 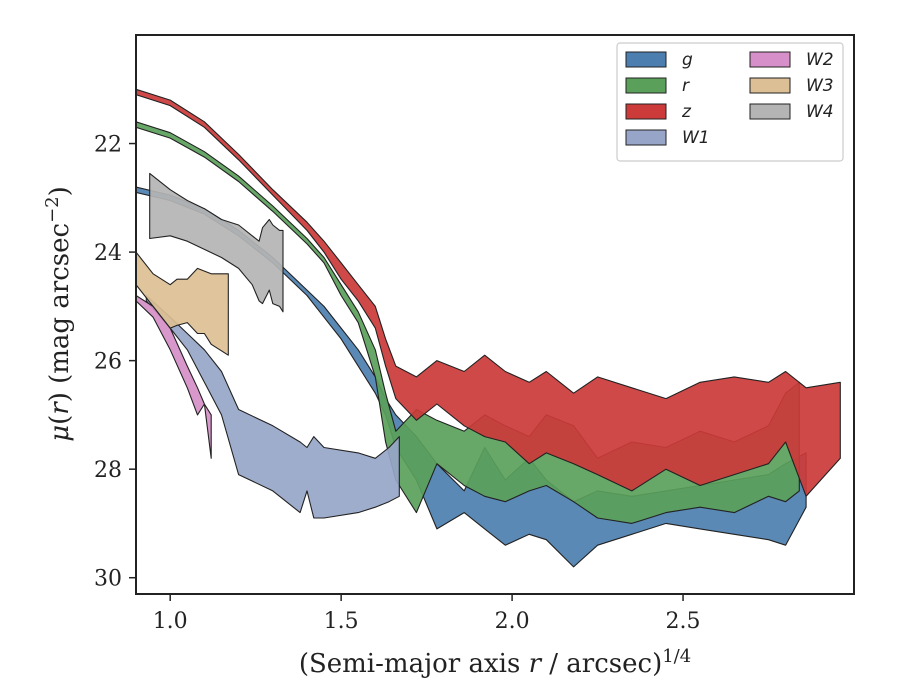 What do you see at coordinates (770, 111) in the screenshot?
I see `legend-swatch-w4` at bounding box center [770, 111].